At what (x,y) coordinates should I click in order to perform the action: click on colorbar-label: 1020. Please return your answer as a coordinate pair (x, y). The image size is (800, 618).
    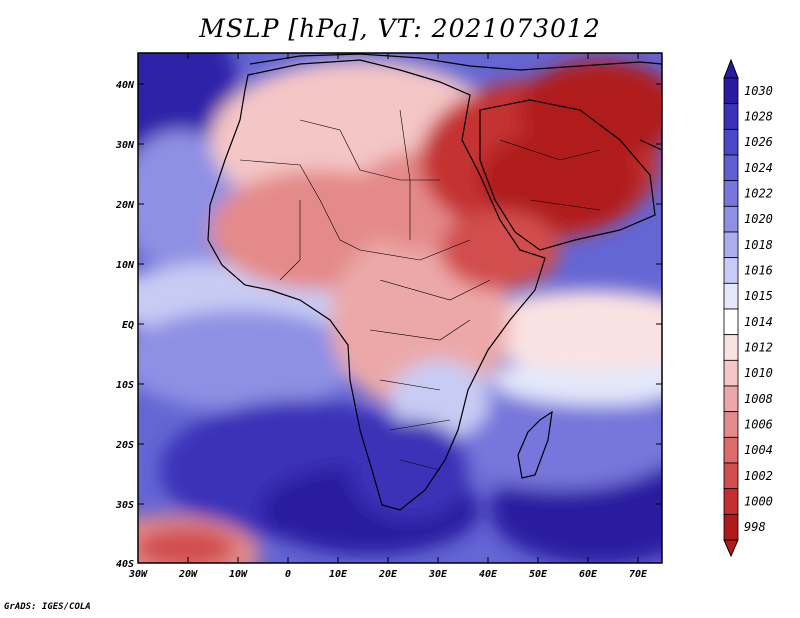
    Looking at the image, I should click on (758, 219).